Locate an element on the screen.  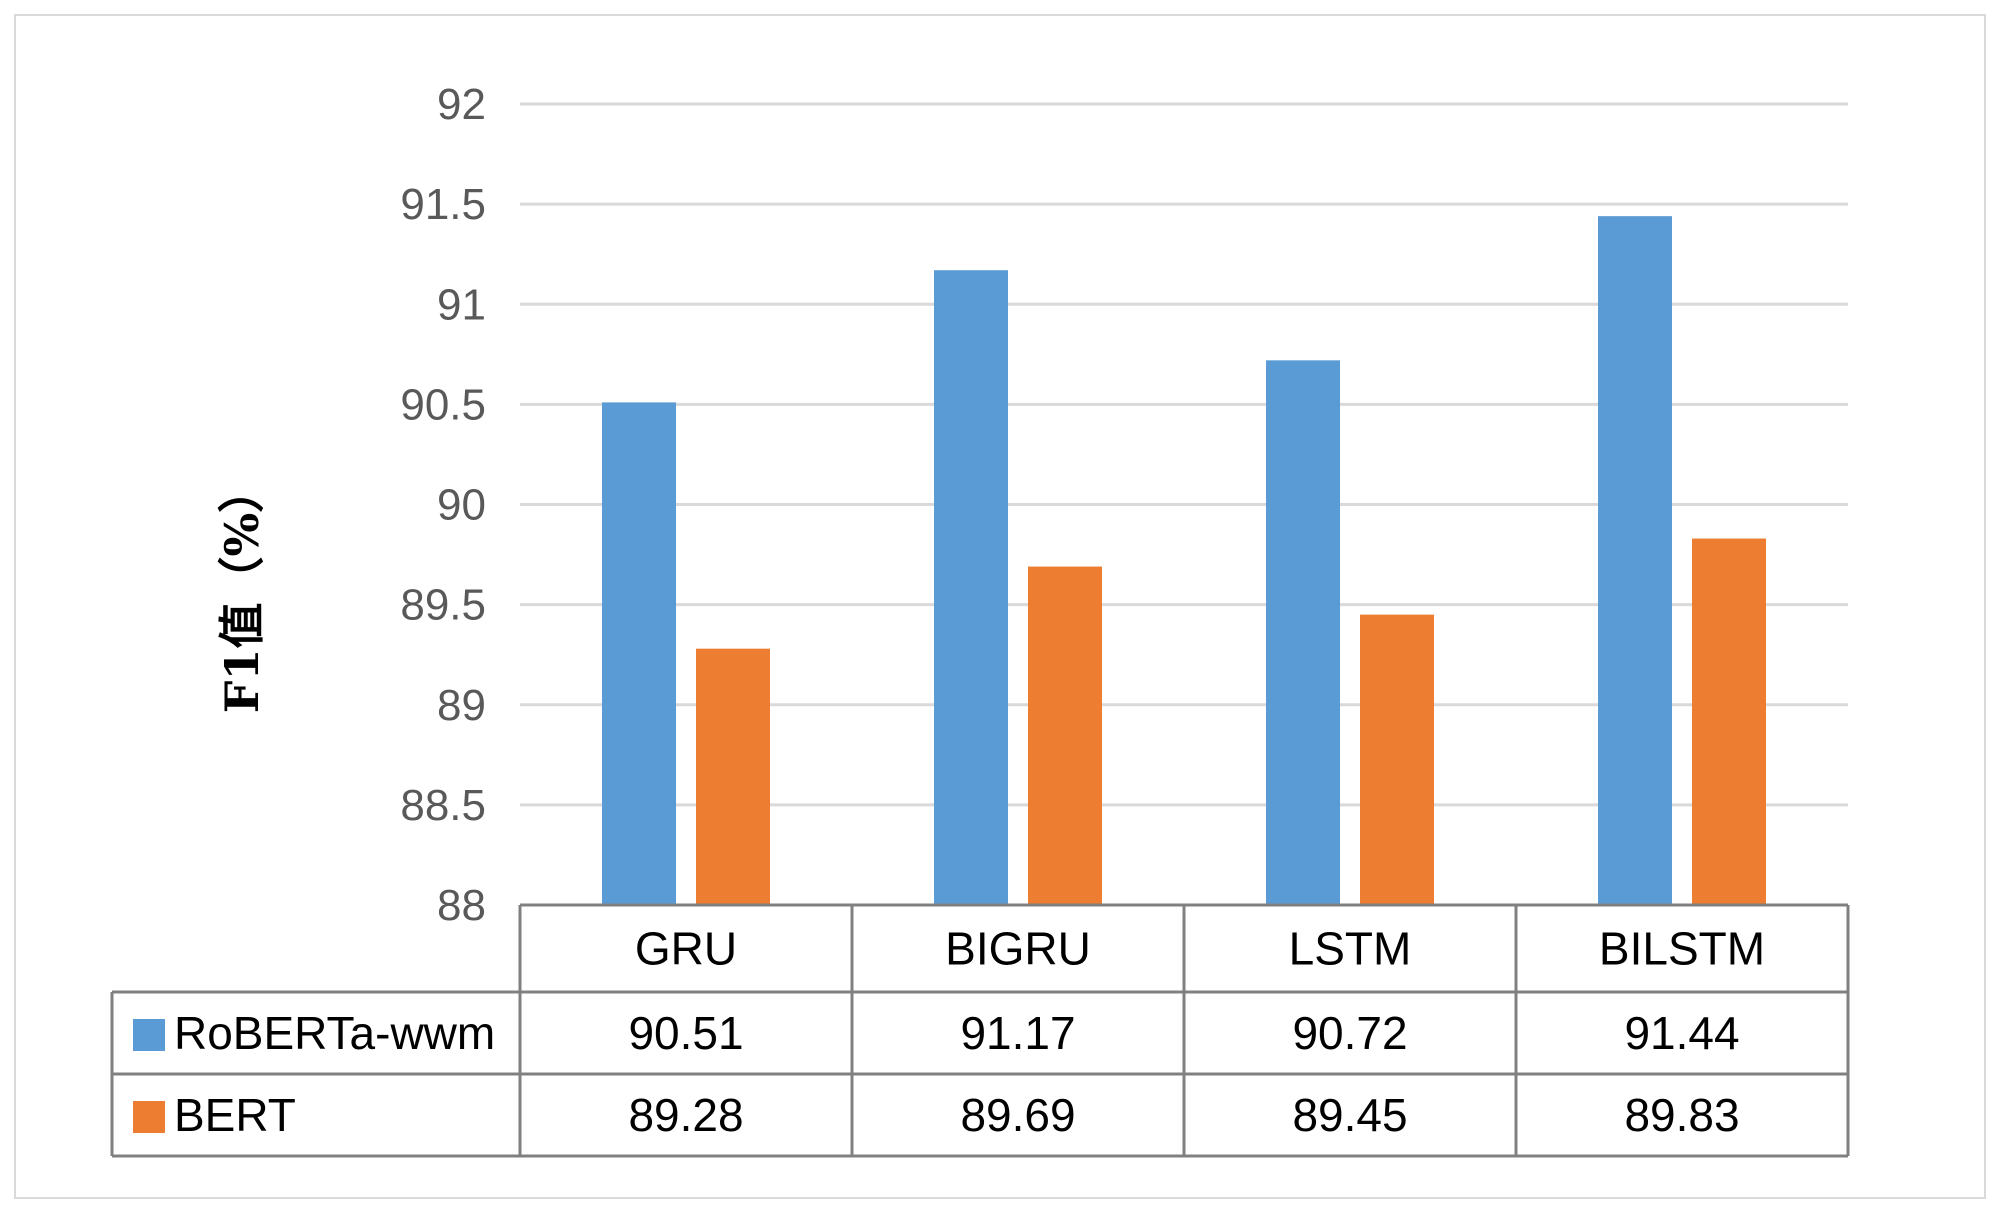
y-tick-label: 90 is located at coordinates (461, 505).